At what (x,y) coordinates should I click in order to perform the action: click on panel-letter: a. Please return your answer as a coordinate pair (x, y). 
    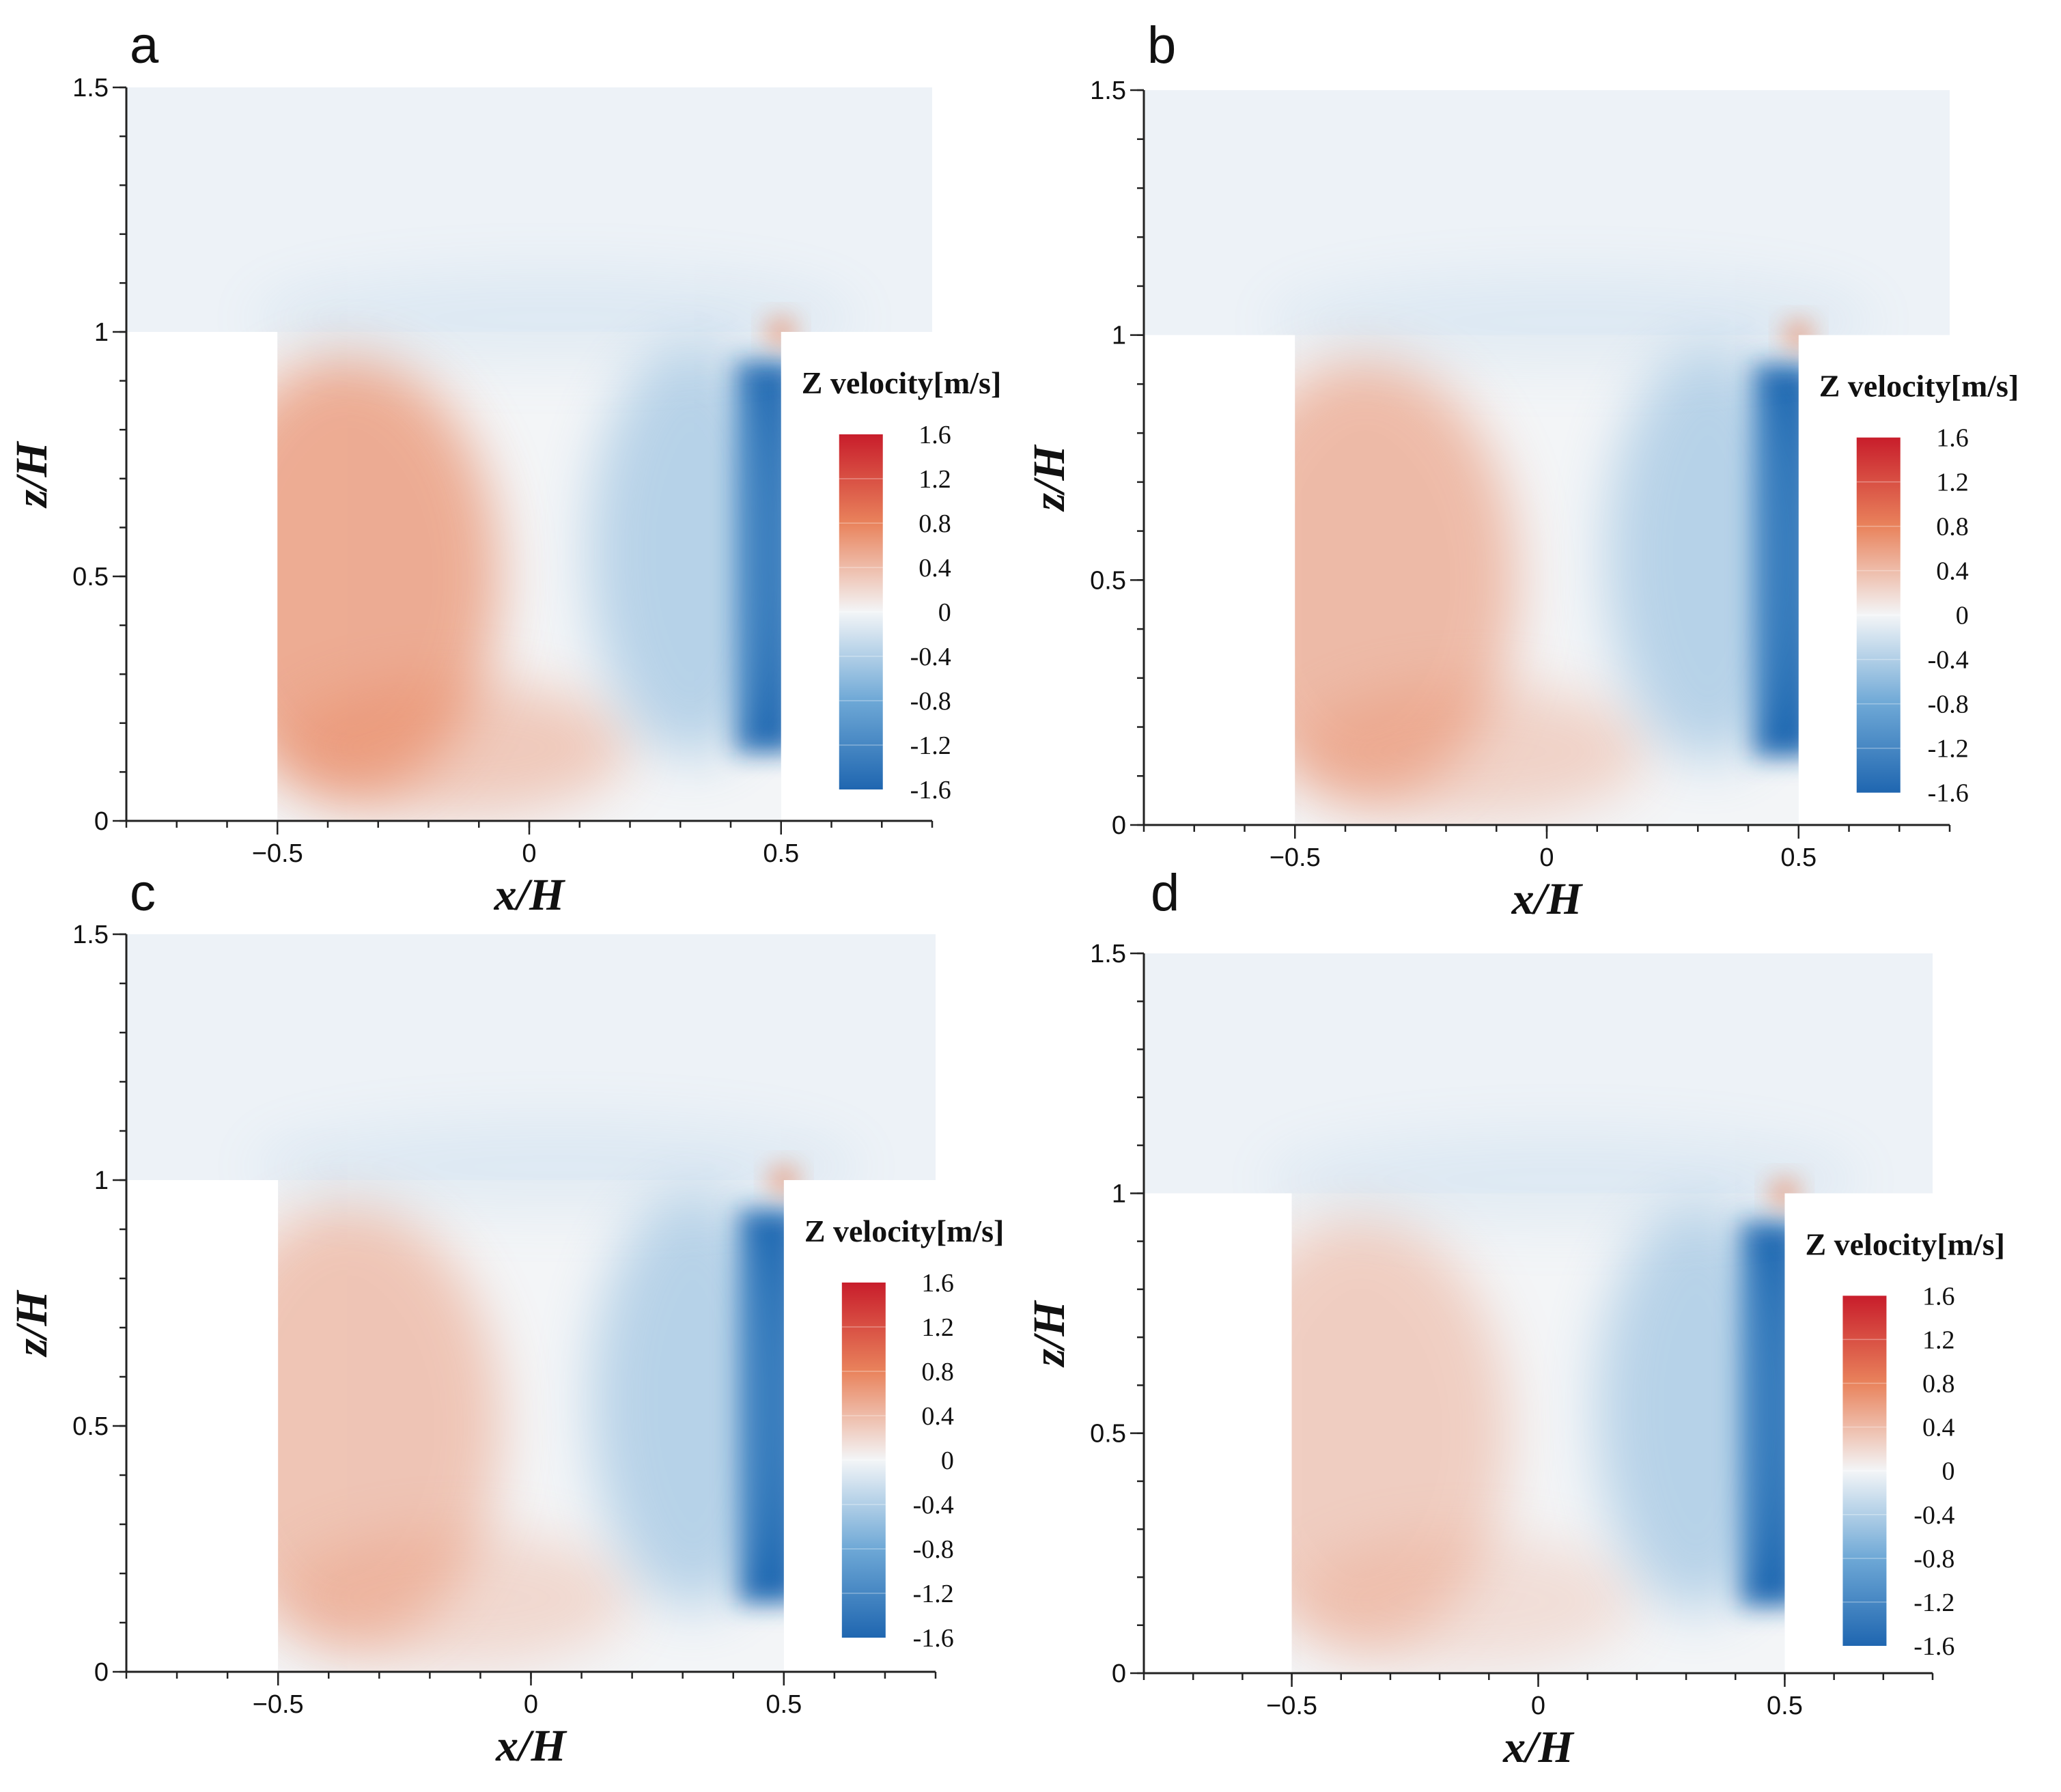
    Looking at the image, I should click on (144, 45).